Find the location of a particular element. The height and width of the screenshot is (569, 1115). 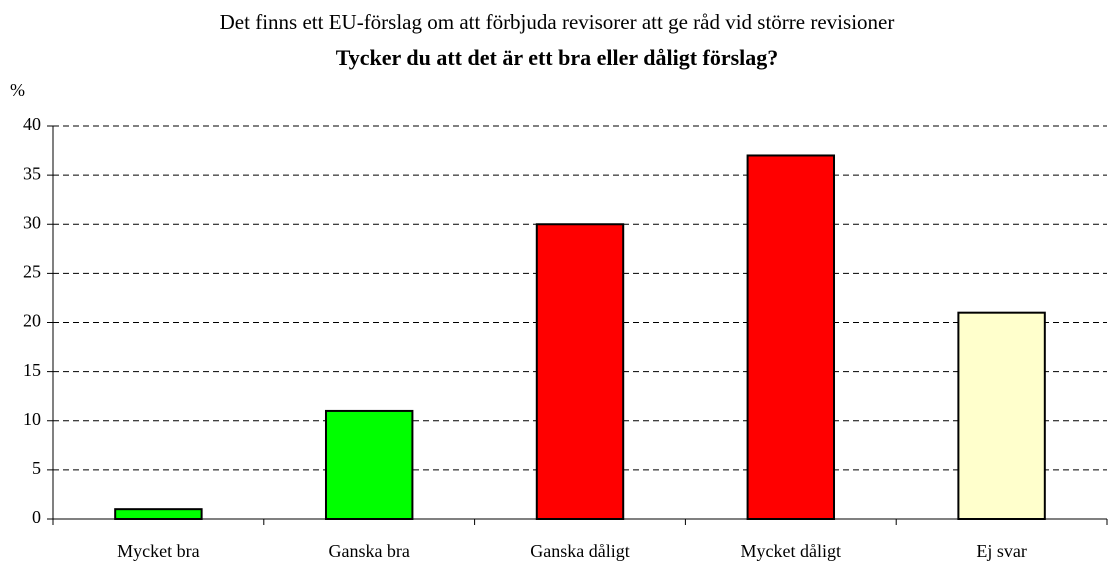

y-tick-label: 20 is located at coordinates (32, 321).